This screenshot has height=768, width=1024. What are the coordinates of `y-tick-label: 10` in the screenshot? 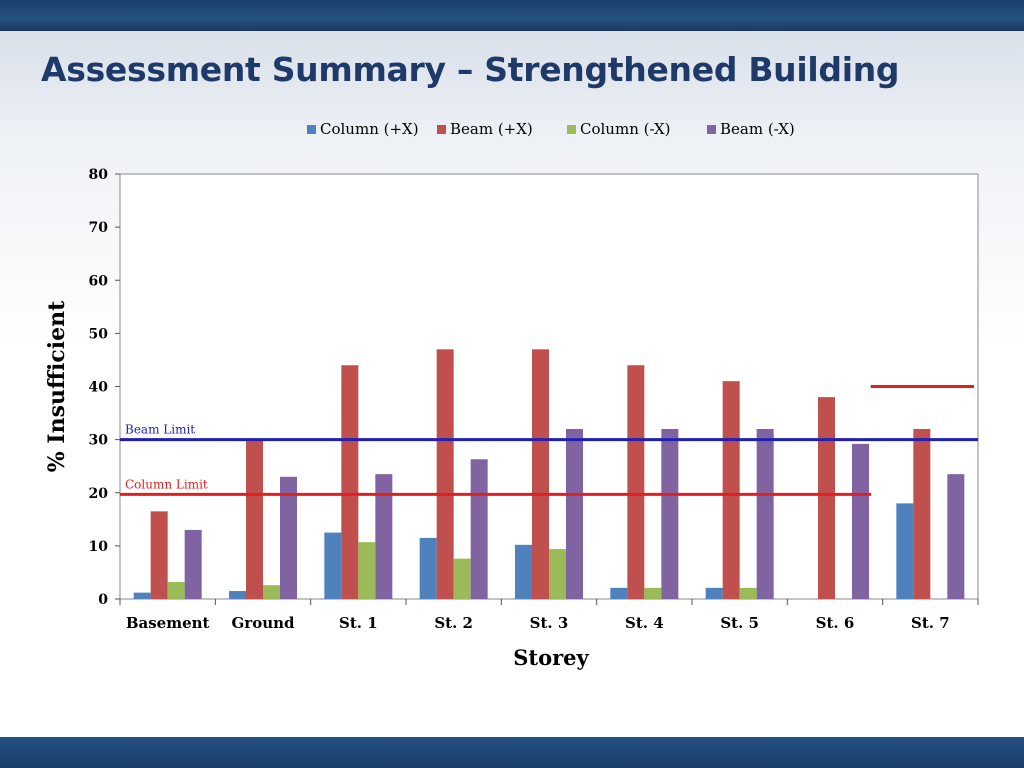 It's located at (99, 547).